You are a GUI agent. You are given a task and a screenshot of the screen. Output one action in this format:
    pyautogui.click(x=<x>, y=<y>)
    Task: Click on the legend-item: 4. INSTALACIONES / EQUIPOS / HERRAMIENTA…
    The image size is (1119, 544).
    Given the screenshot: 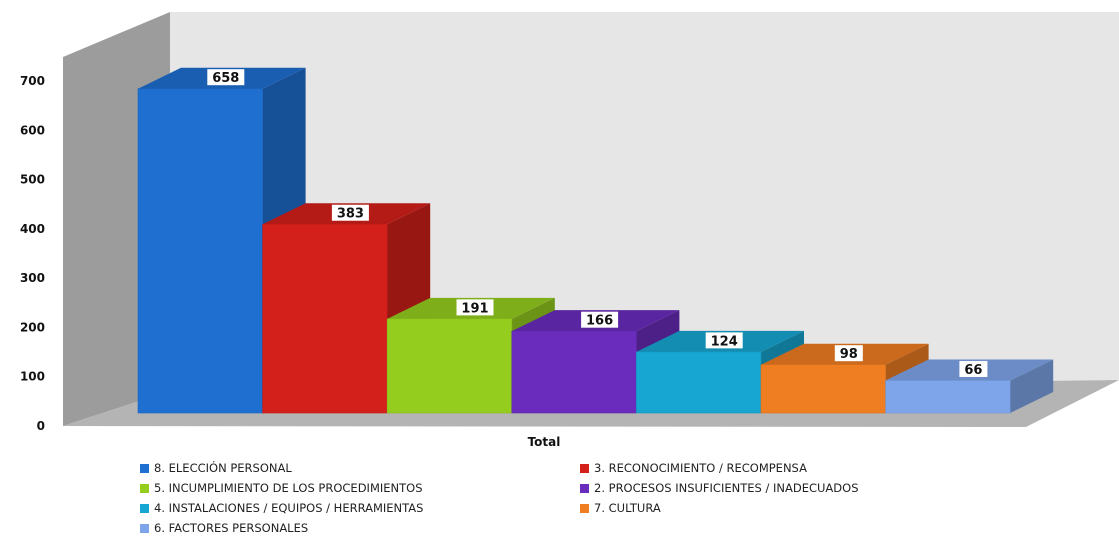 What is the action you would take?
    pyautogui.click(x=360, y=508)
    